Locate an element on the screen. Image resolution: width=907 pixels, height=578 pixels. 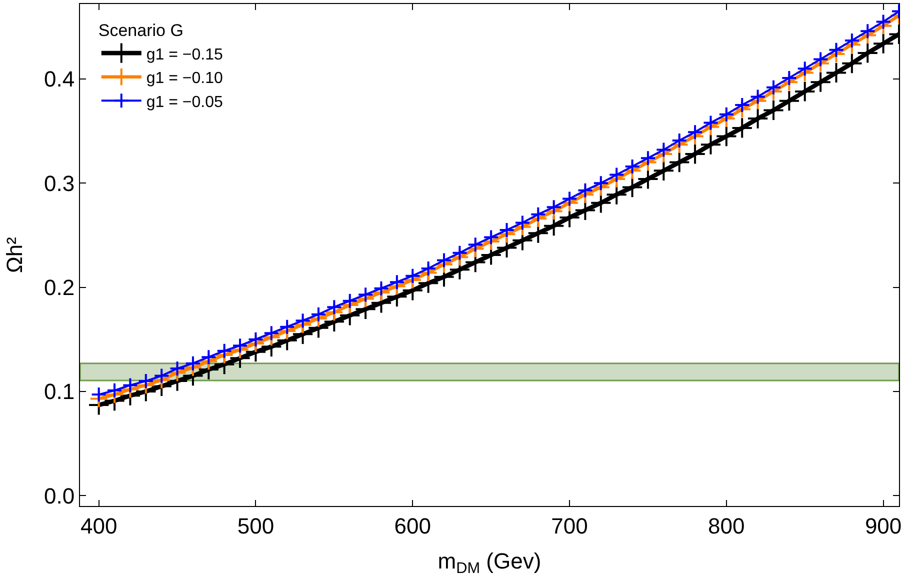
y-tick-label: 0.4 is located at coordinates (59, 79).